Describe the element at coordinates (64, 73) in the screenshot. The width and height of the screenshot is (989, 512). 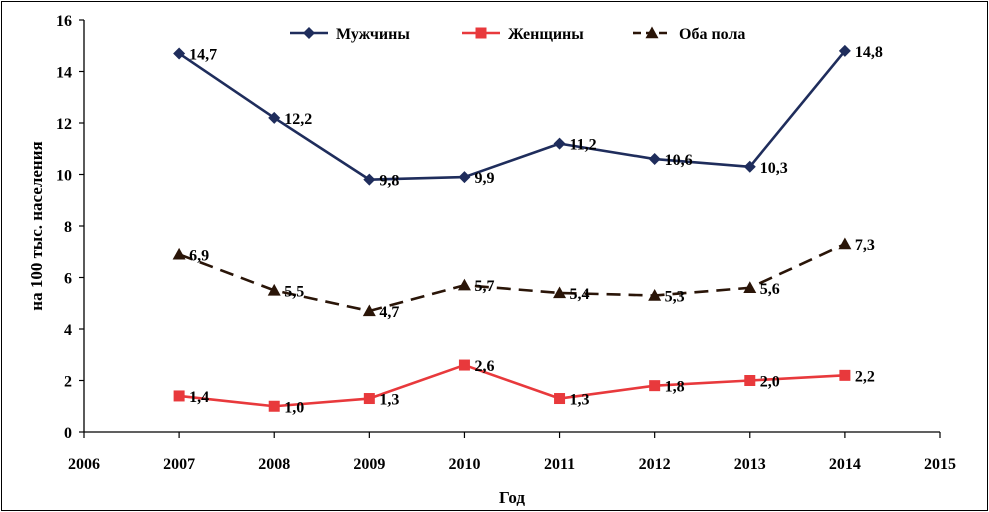
I see `y-tick-label: 14` at that location.